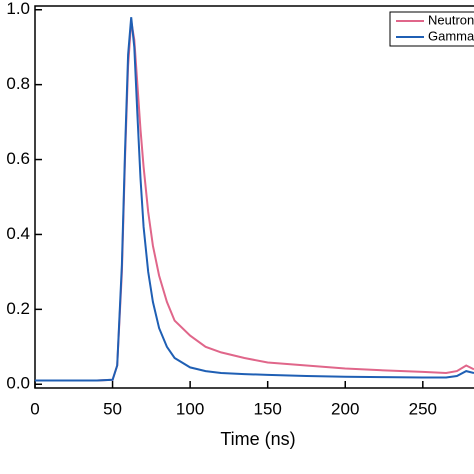 This screenshot has width=474, height=474. I want to click on legend-box, so click(431, 29).